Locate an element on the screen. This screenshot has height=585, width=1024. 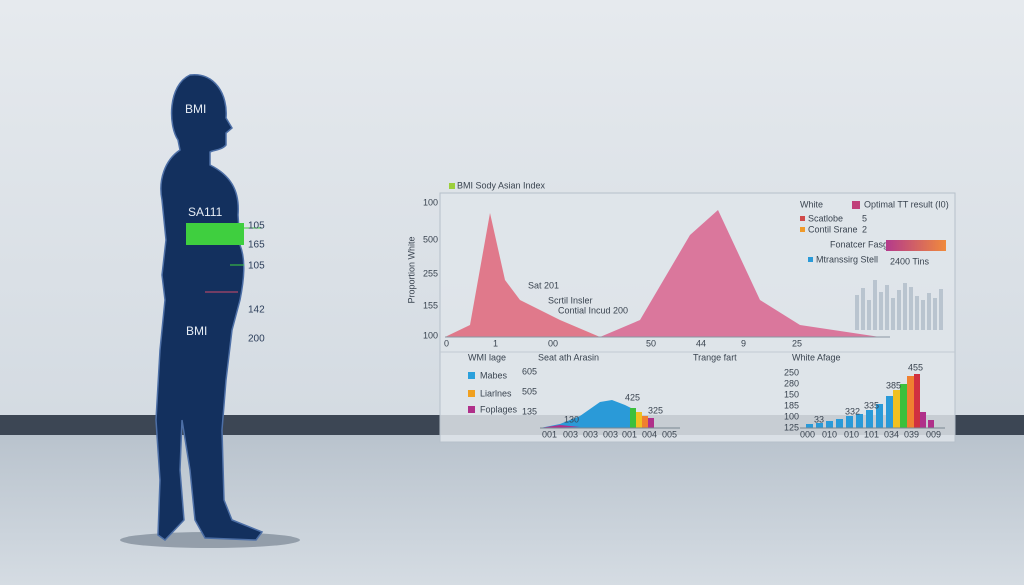
tick: 135 is located at coordinates (529, 411).